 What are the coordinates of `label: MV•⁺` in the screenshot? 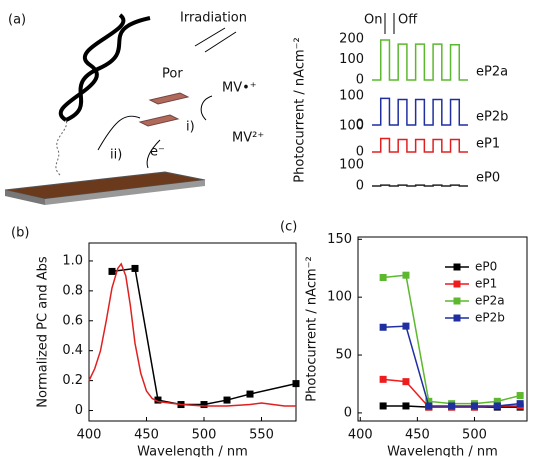 It's located at (239, 88).